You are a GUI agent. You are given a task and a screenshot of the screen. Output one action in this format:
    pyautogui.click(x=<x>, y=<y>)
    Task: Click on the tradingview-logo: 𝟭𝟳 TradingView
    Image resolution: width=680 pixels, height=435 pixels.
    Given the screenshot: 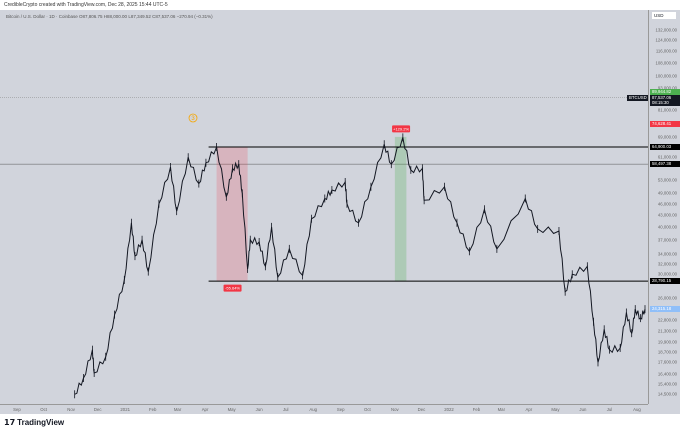 What is the action you would take?
    pyautogui.click(x=34, y=422)
    